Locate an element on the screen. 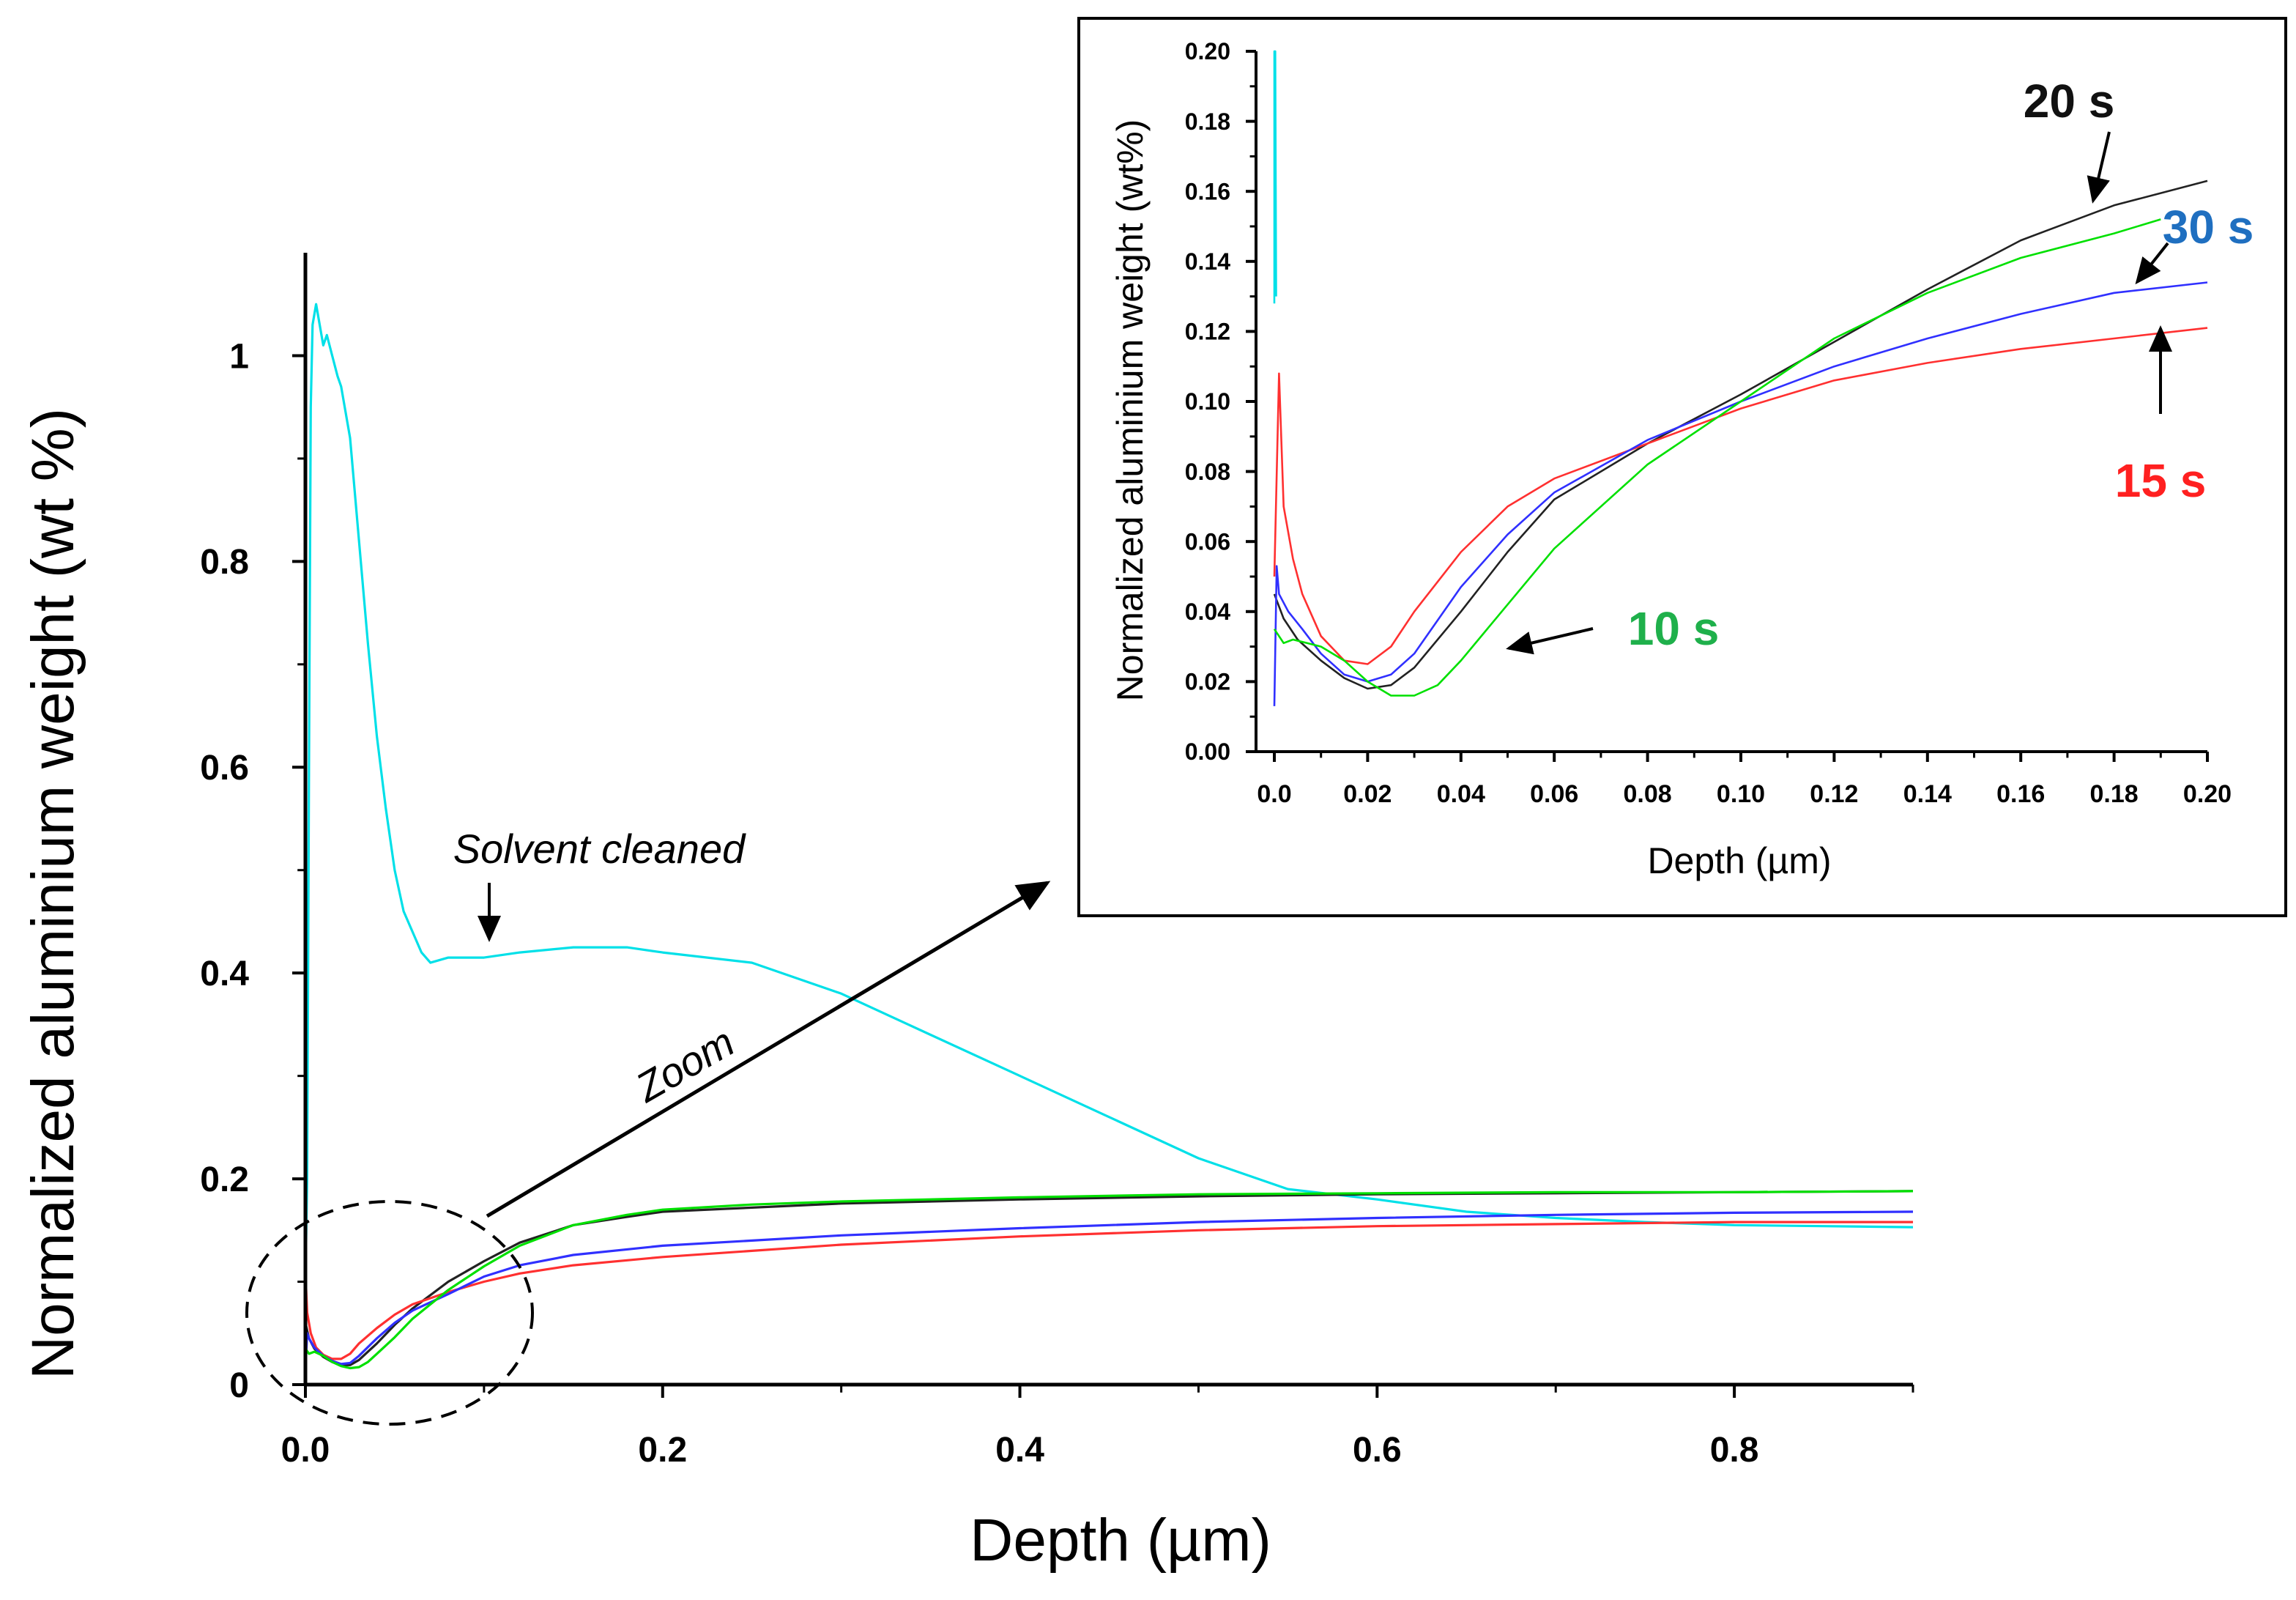 This screenshot has height=1600, width=2296. inset-x-tick-label: 0.0 is located at coordinates (1274, 794).